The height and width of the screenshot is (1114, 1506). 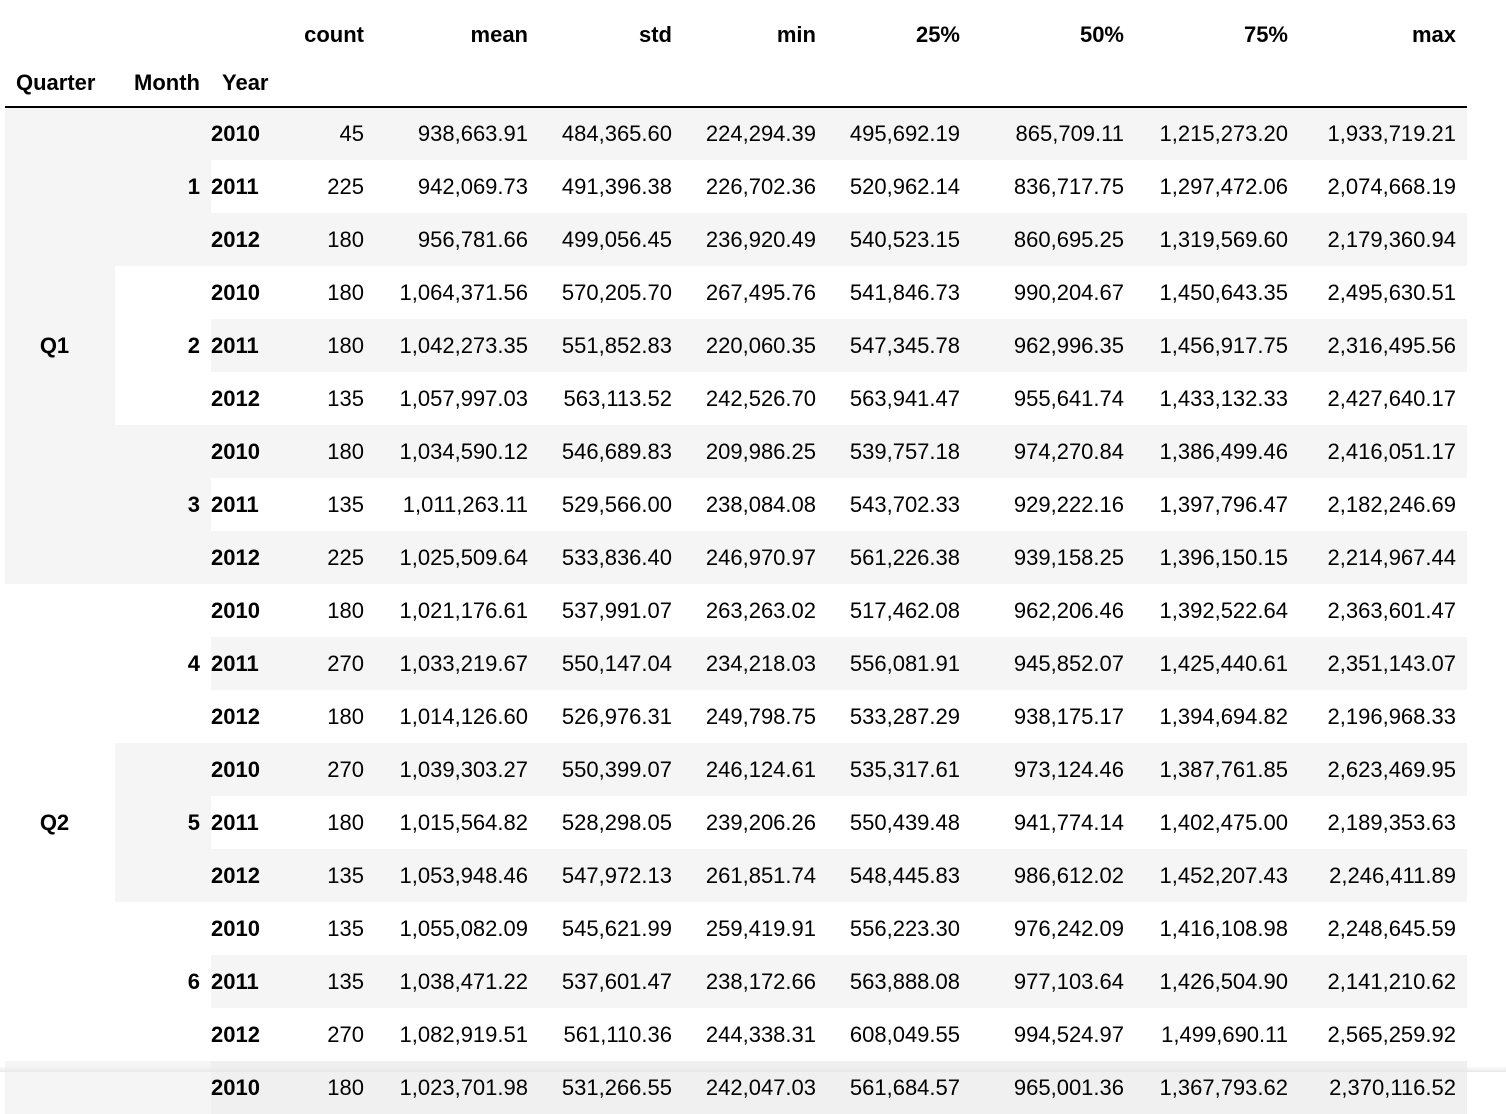 What do you see at coordinates (457, 557) in the screenshot?
I see `cell-mean: 1,025,509.64` at bounding box center [457, 557].